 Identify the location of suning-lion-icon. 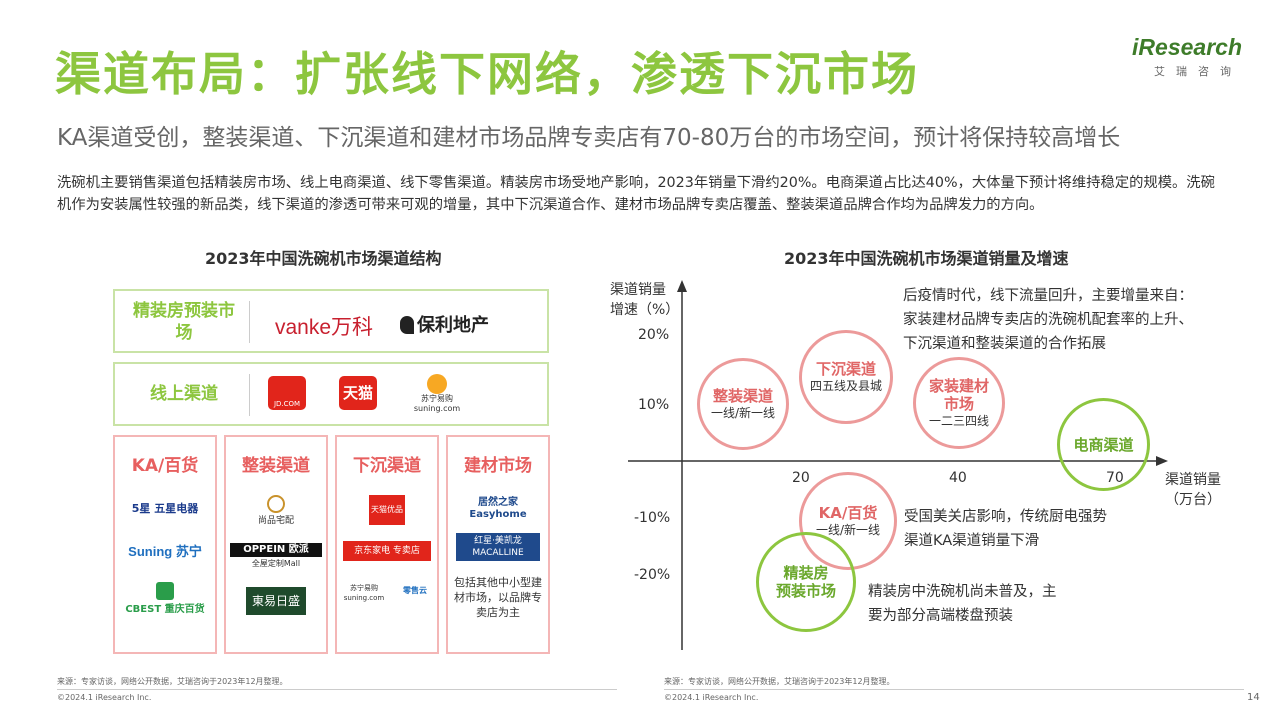
(437, 384).